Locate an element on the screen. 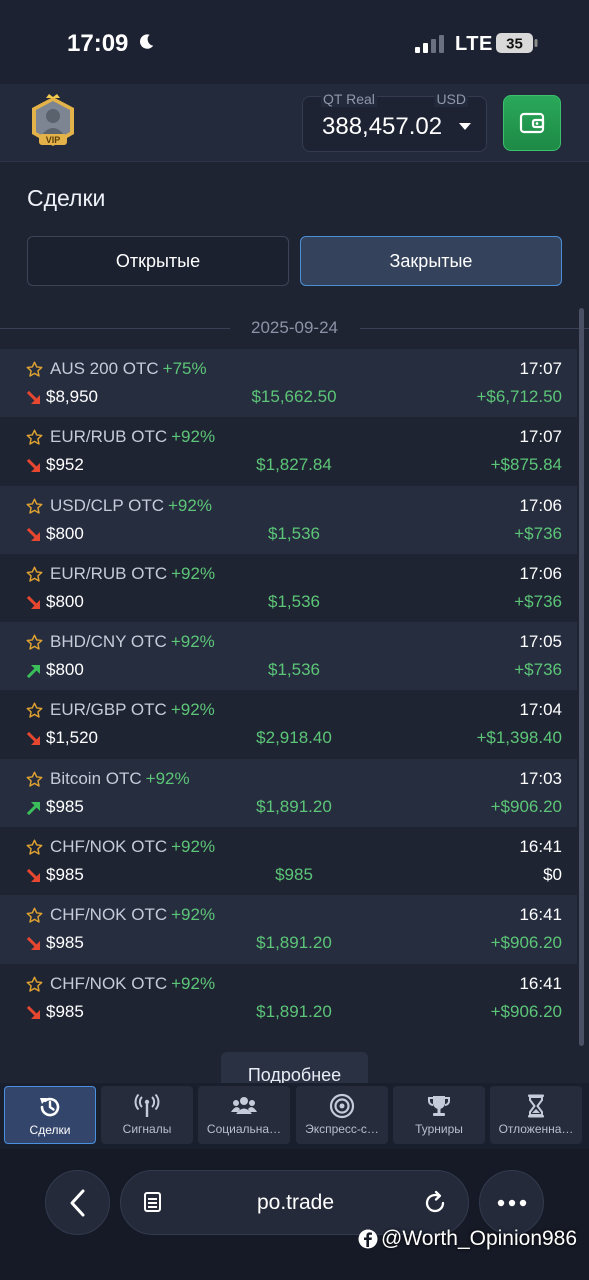  nav-label: Сигналы is located at coordinates (147, 1129).